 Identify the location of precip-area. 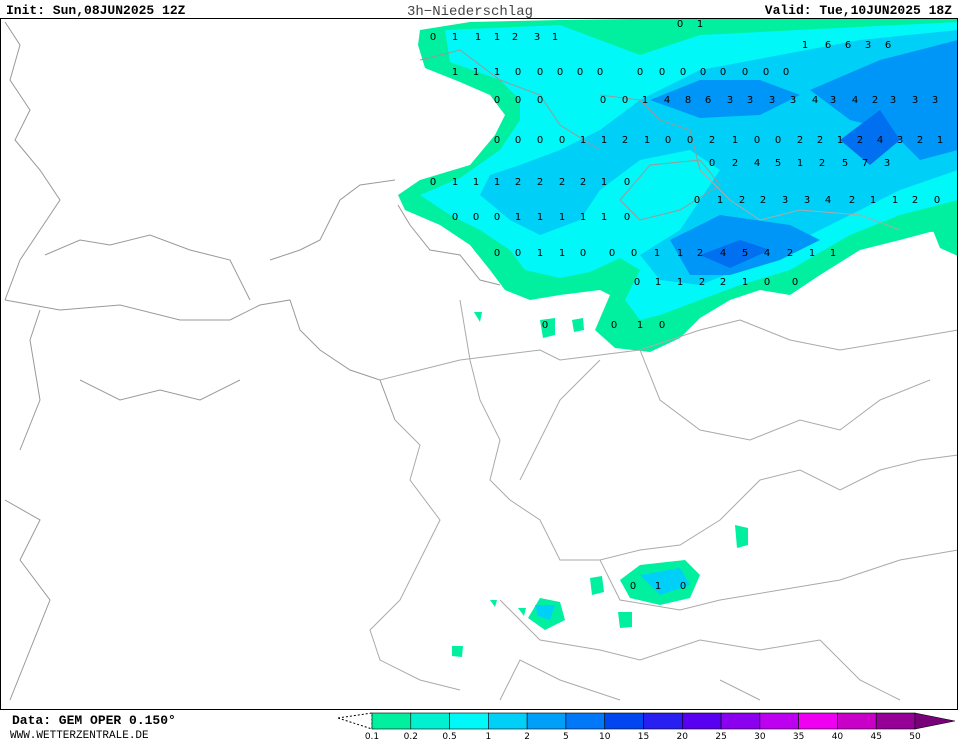
(800, 189).